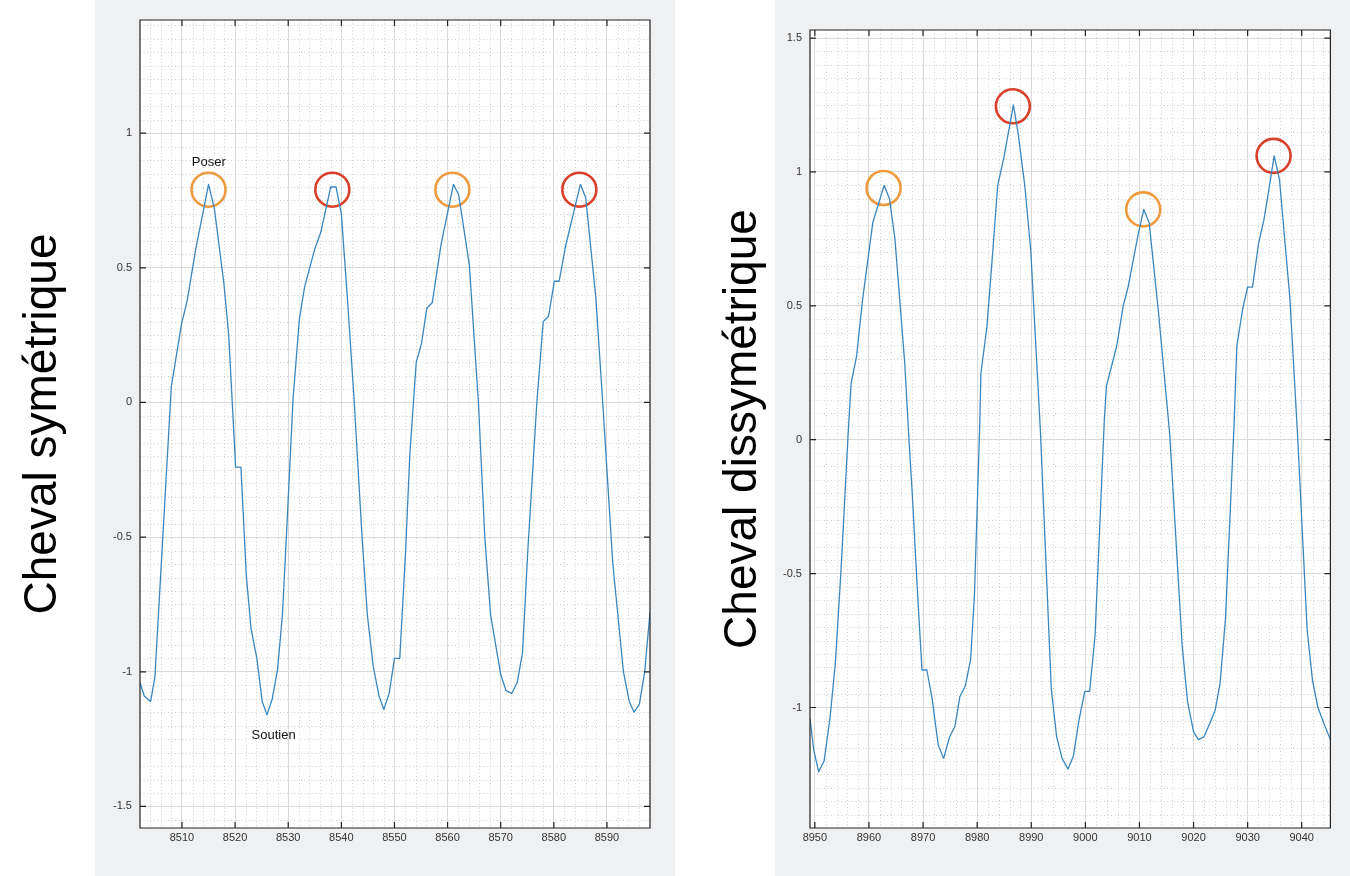 This screenshot has height=876, width=1350. Describe the element at coordinates (273, 735) in the screenshot. I see `annotation: Soutien` at that location.